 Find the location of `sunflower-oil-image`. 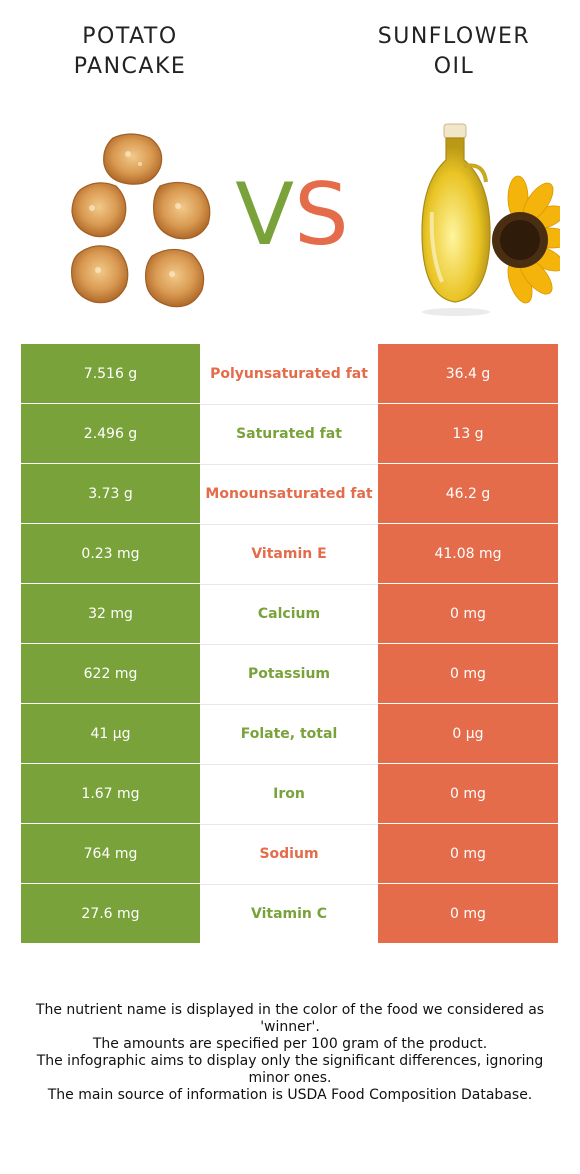

sunflower-oil-image is located at coordinates (490, 219).